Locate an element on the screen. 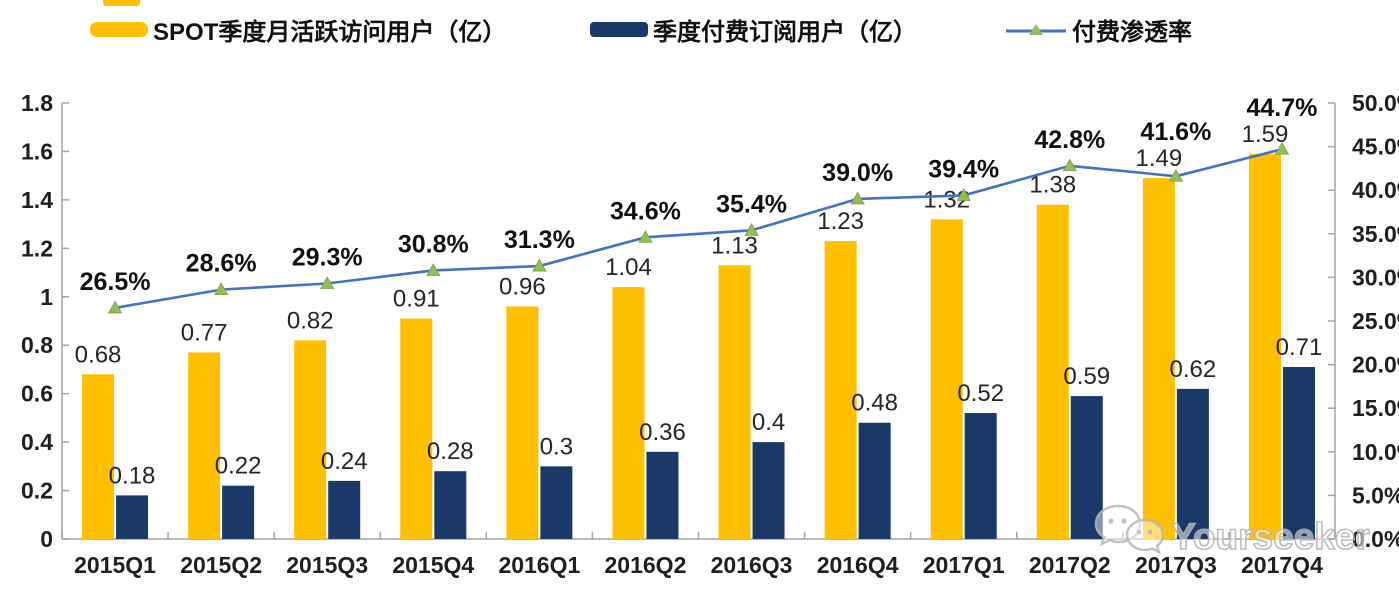  right-axis-tick-label: 25.0% is located at coordinates (1375, 321).